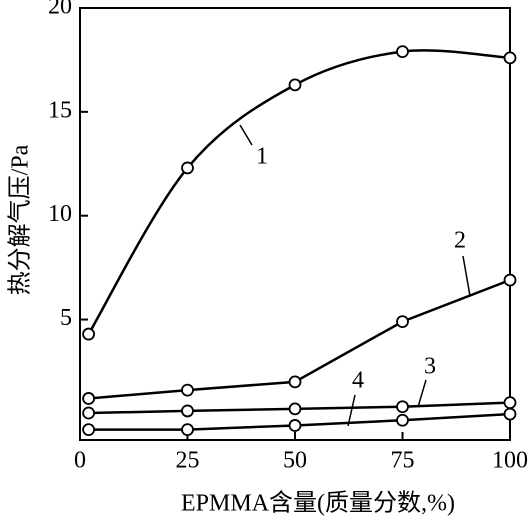 This screenshot has width=529, height=525. What do you see at coordinates (430, 367) in the screenshot?
I see `series-label: 3` at bounding box center [430, 367].